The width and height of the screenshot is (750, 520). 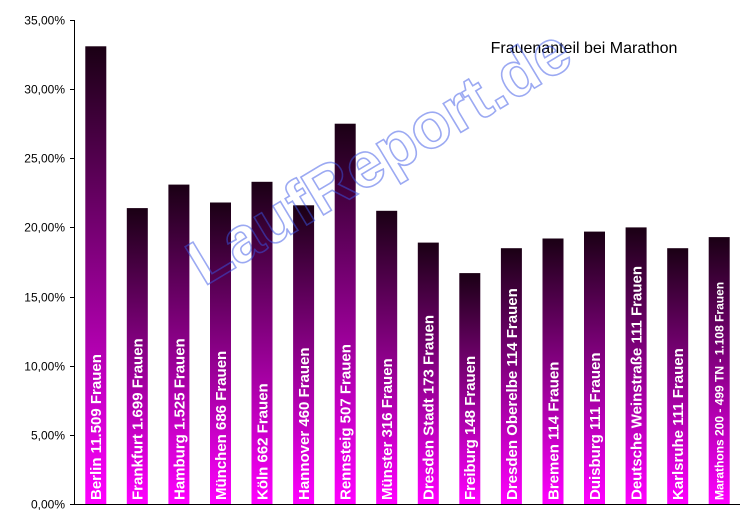 What do you see at coordinates (720, 391) in the screenshot?
I see `bar-label: Marathons 200 - 499 TN - 1.108 Frauen` at bounding box center [720, 391].